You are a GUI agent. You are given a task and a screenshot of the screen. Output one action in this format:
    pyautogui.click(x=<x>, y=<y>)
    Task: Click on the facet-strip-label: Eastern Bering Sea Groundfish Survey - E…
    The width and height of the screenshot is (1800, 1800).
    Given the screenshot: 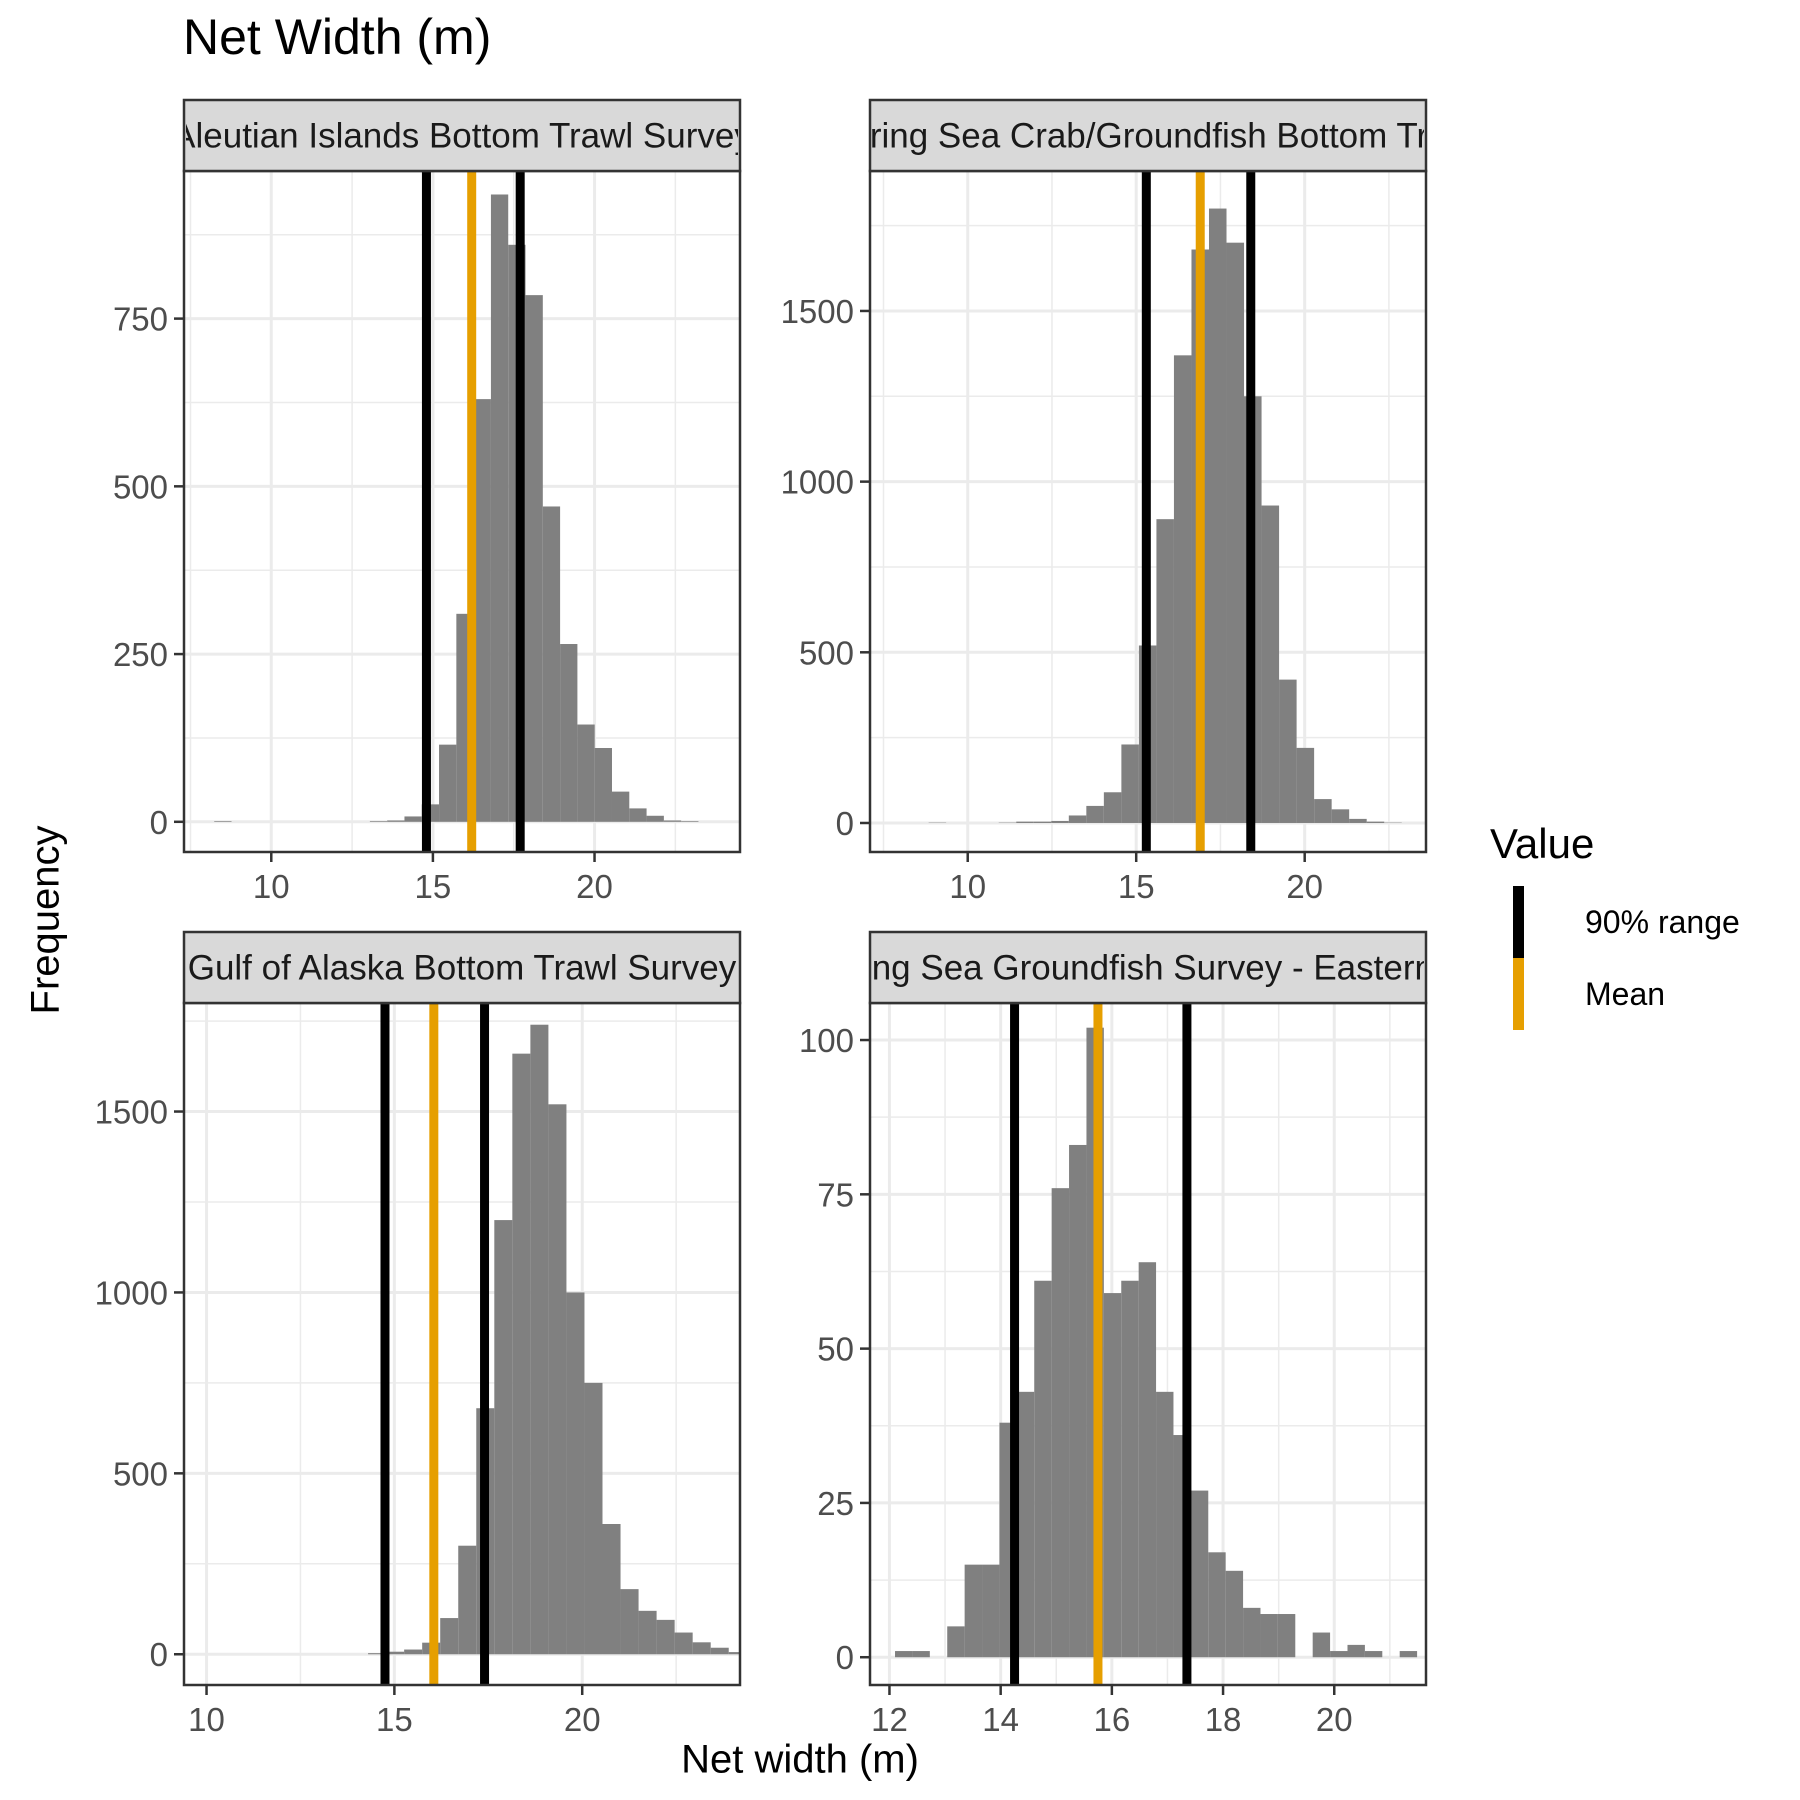 What is the action you would take?
    pyautogui.click(x=1148, y=968)
    